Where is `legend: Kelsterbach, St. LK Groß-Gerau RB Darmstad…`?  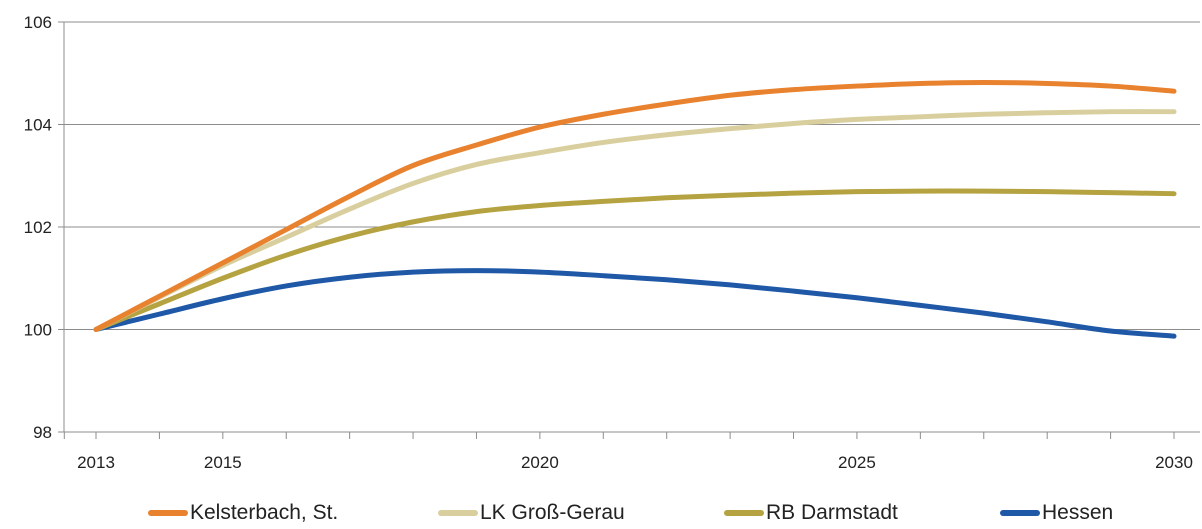 legend: Kelsterbach, St. LK Groß-Gerau RB Darmstad… is located at coordinates (601, 512).